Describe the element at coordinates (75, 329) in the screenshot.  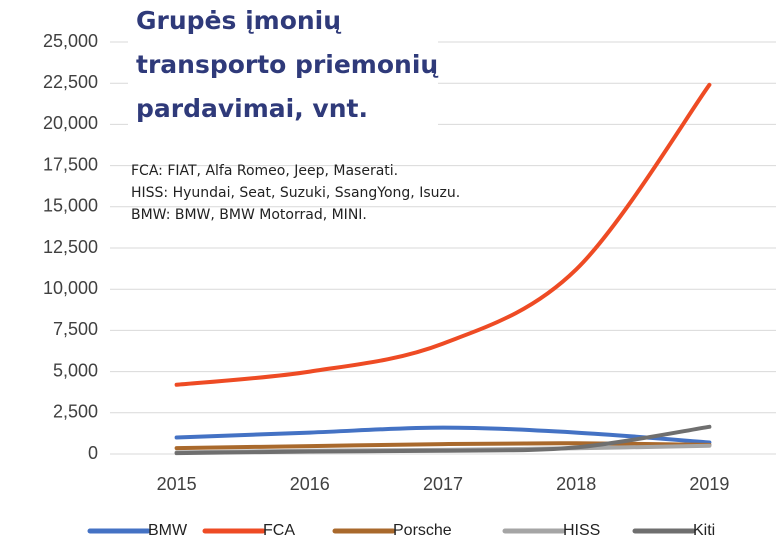
I see `y-tick-label: 7,500` at that location.